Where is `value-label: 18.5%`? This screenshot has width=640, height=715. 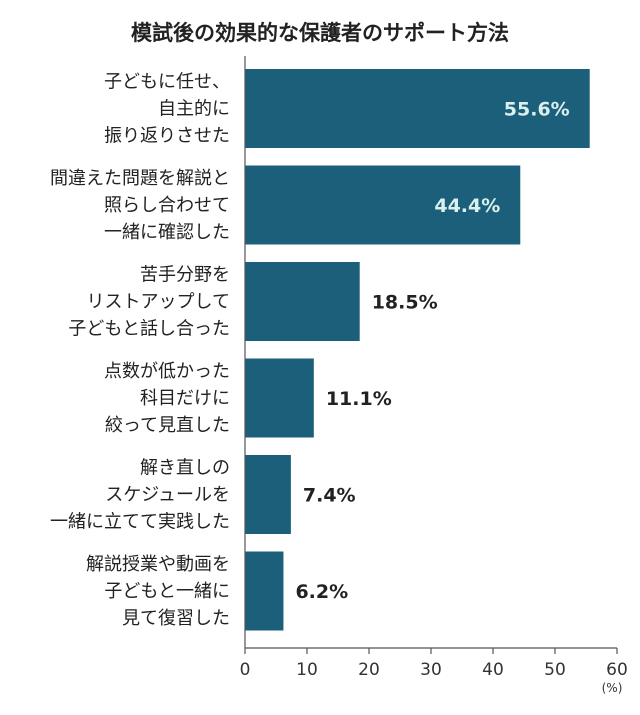 value-label: 18.5% is located at coordinates (405, 303).